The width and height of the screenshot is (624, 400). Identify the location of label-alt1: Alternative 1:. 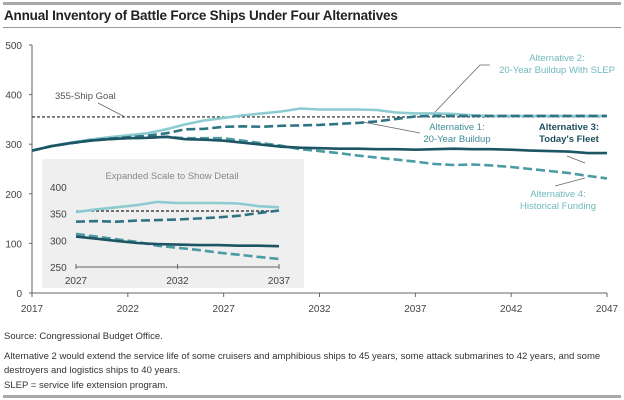
(456, 127).